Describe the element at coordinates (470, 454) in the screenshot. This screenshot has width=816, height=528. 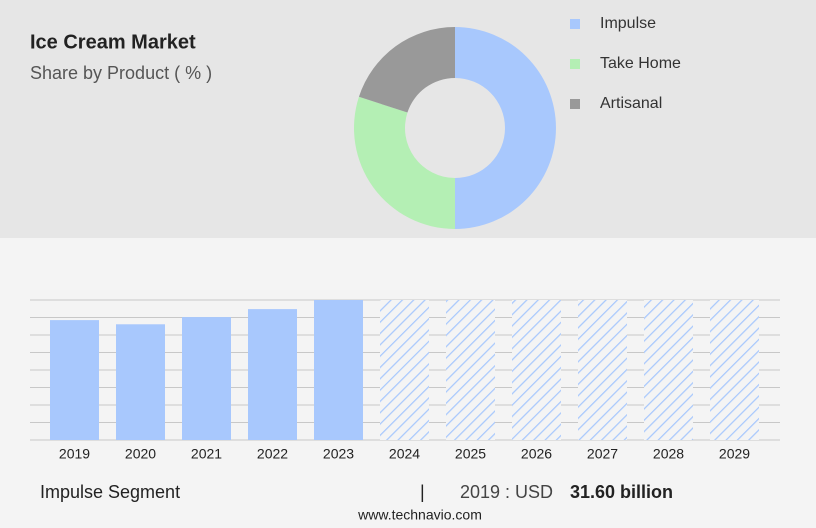
I see `x-tick-label: 2025` at that location.